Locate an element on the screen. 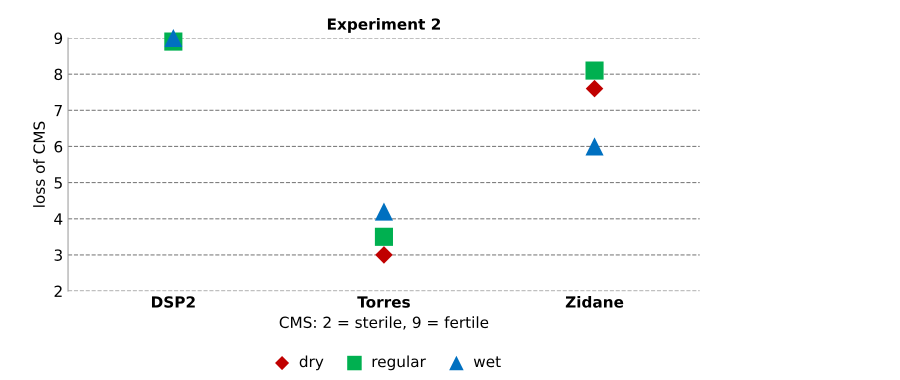  chart-title: Experiment 2 is located at coordinates (384, 25).